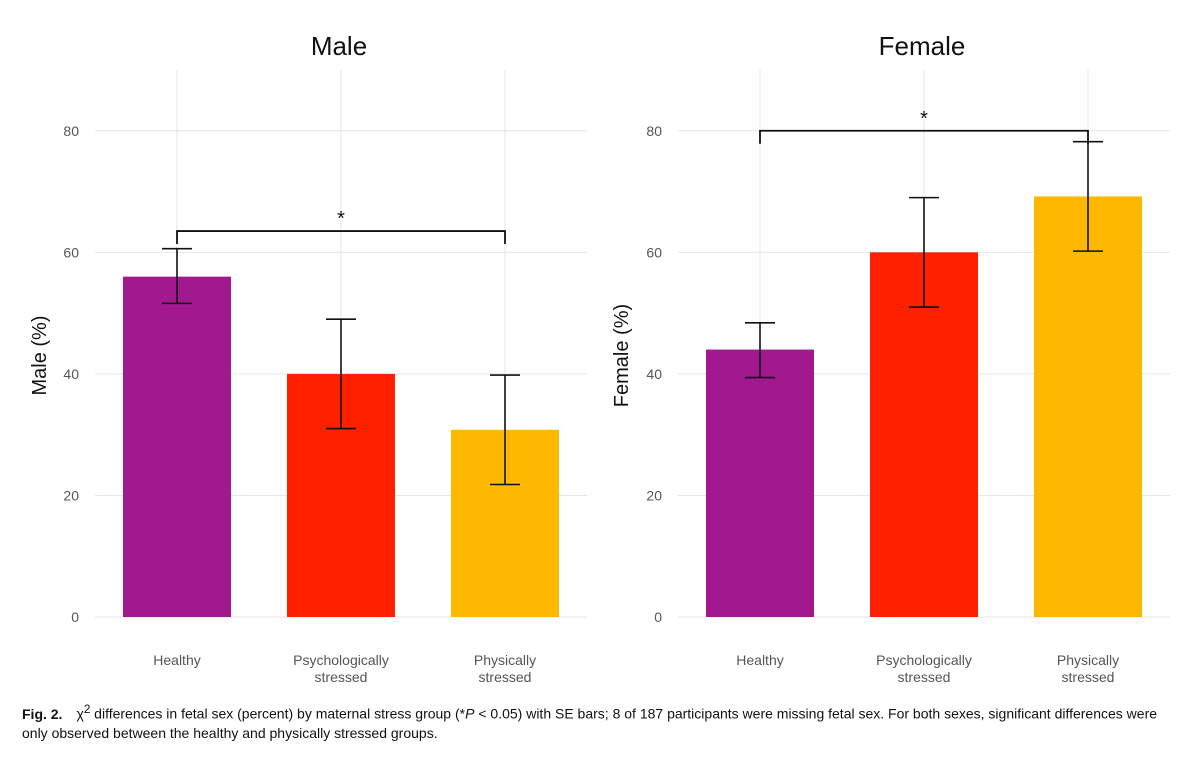 This screenshot has height=762, width=1200. Describe the element at coordinates (341, 219) in the screenshot. I see `male-significance-star: *` at that location.